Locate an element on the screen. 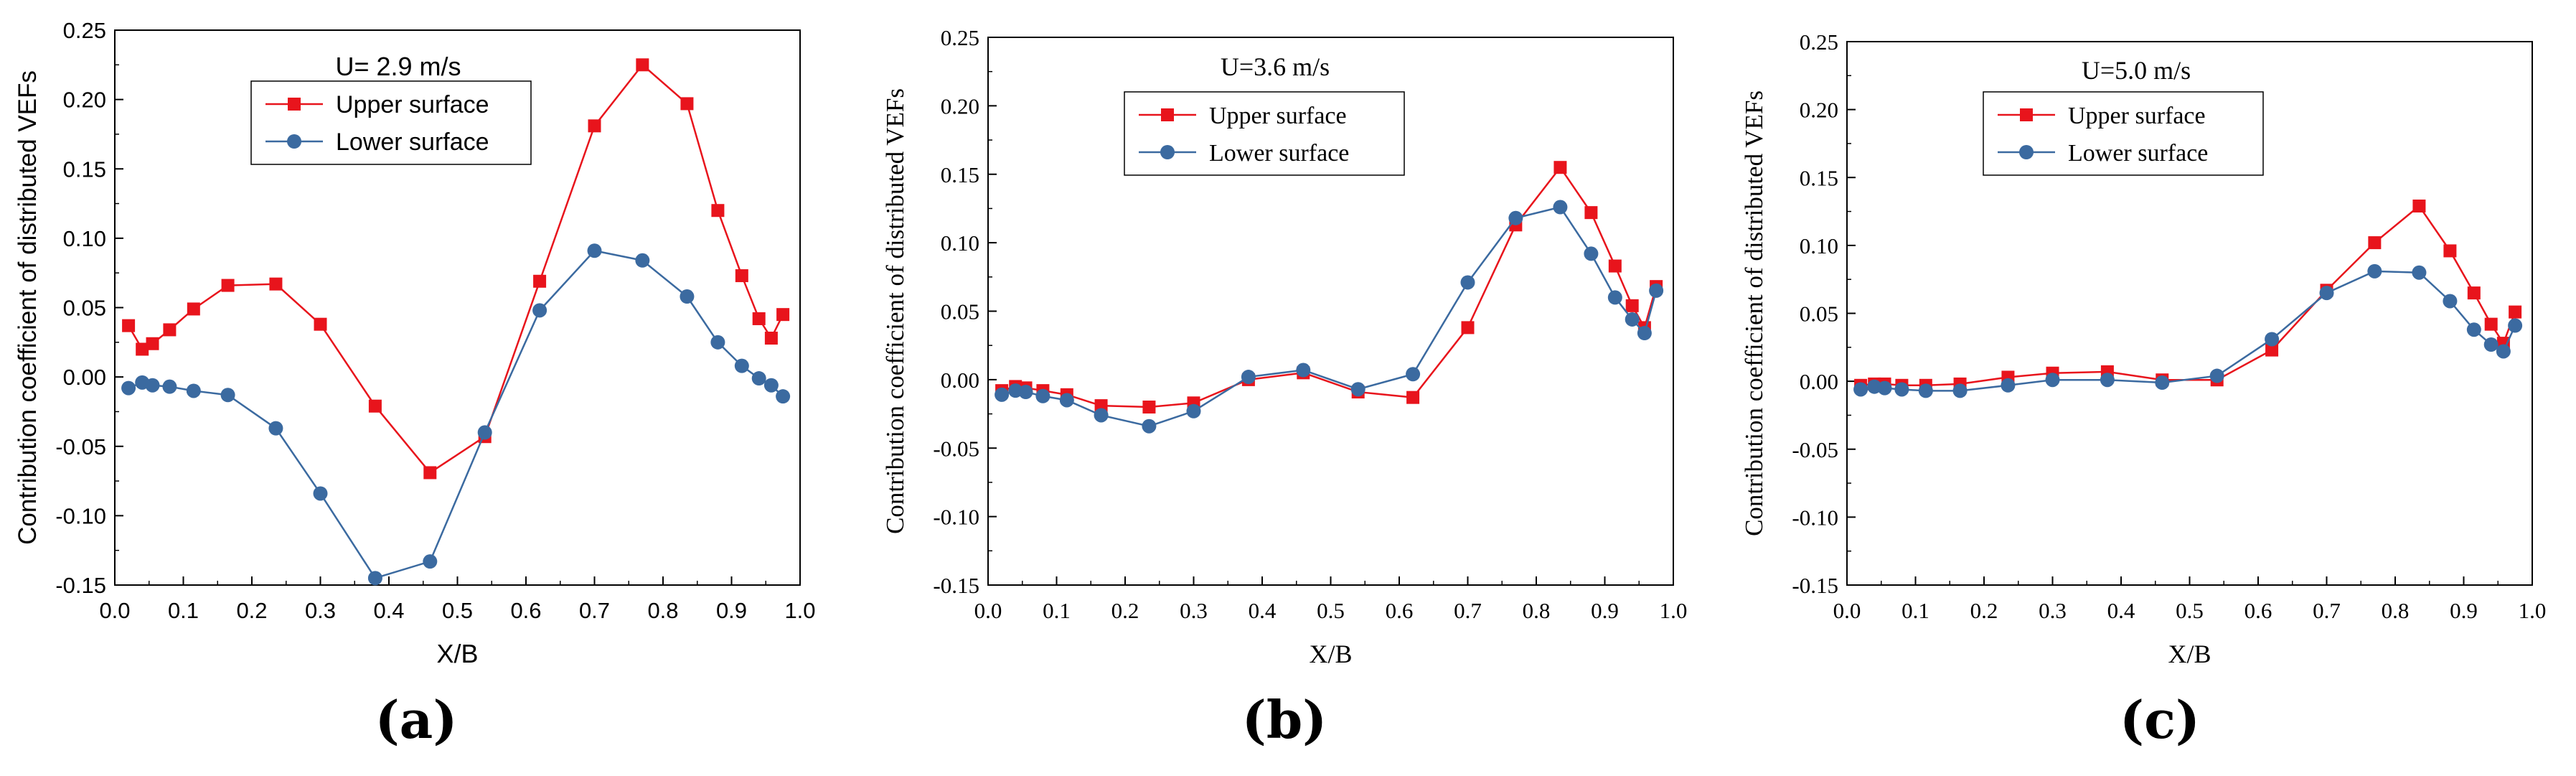 This screenshot has width=2576, height=776. y-tick-label: 0.25 is located at coordinates (84, 30).